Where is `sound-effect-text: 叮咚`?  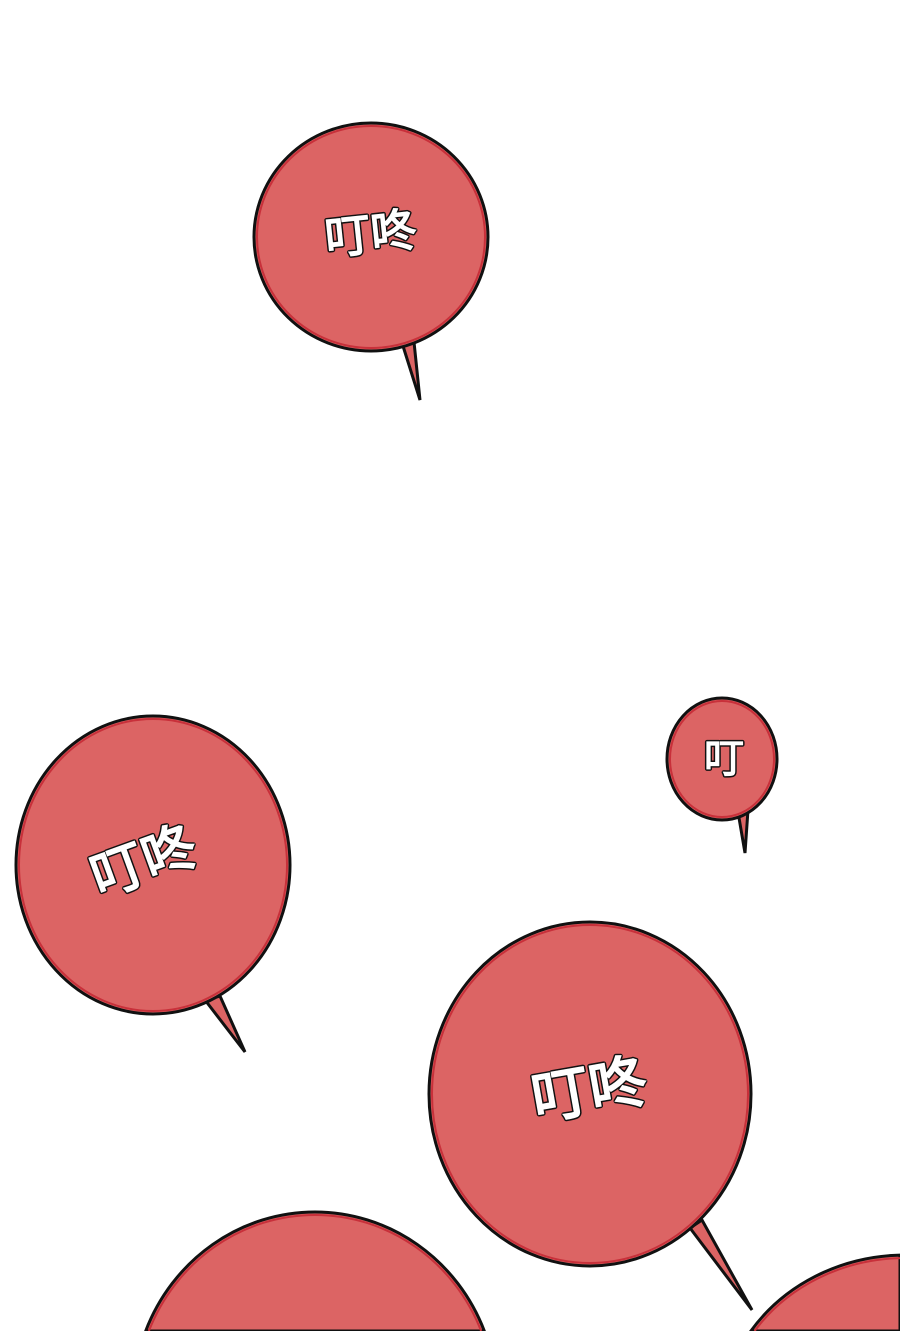
sound-effect-text: 叮咚 is located at coordinates (371, 233).